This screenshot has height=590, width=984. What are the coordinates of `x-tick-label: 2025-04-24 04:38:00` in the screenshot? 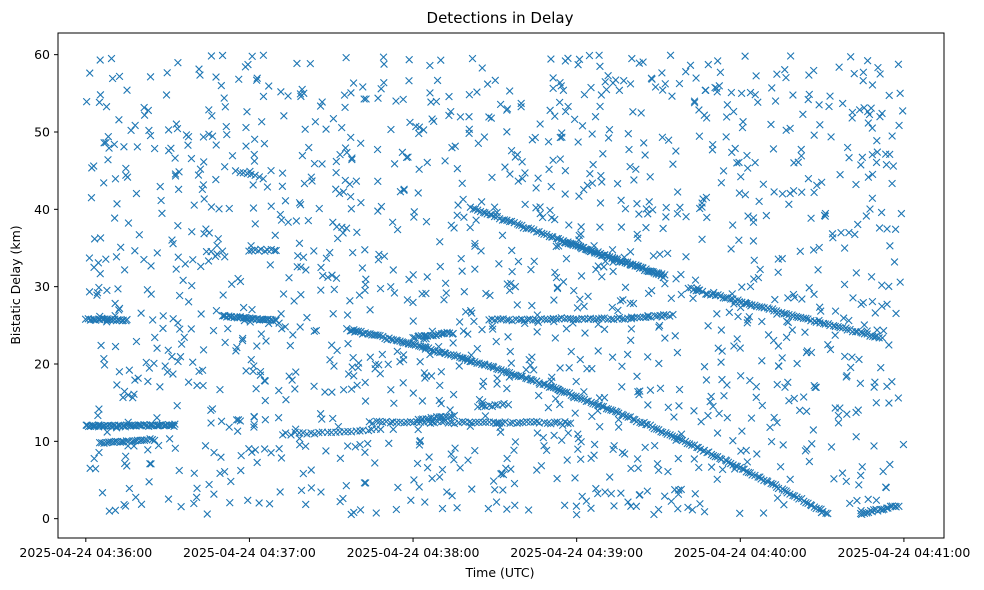 It's located at (413, 552).